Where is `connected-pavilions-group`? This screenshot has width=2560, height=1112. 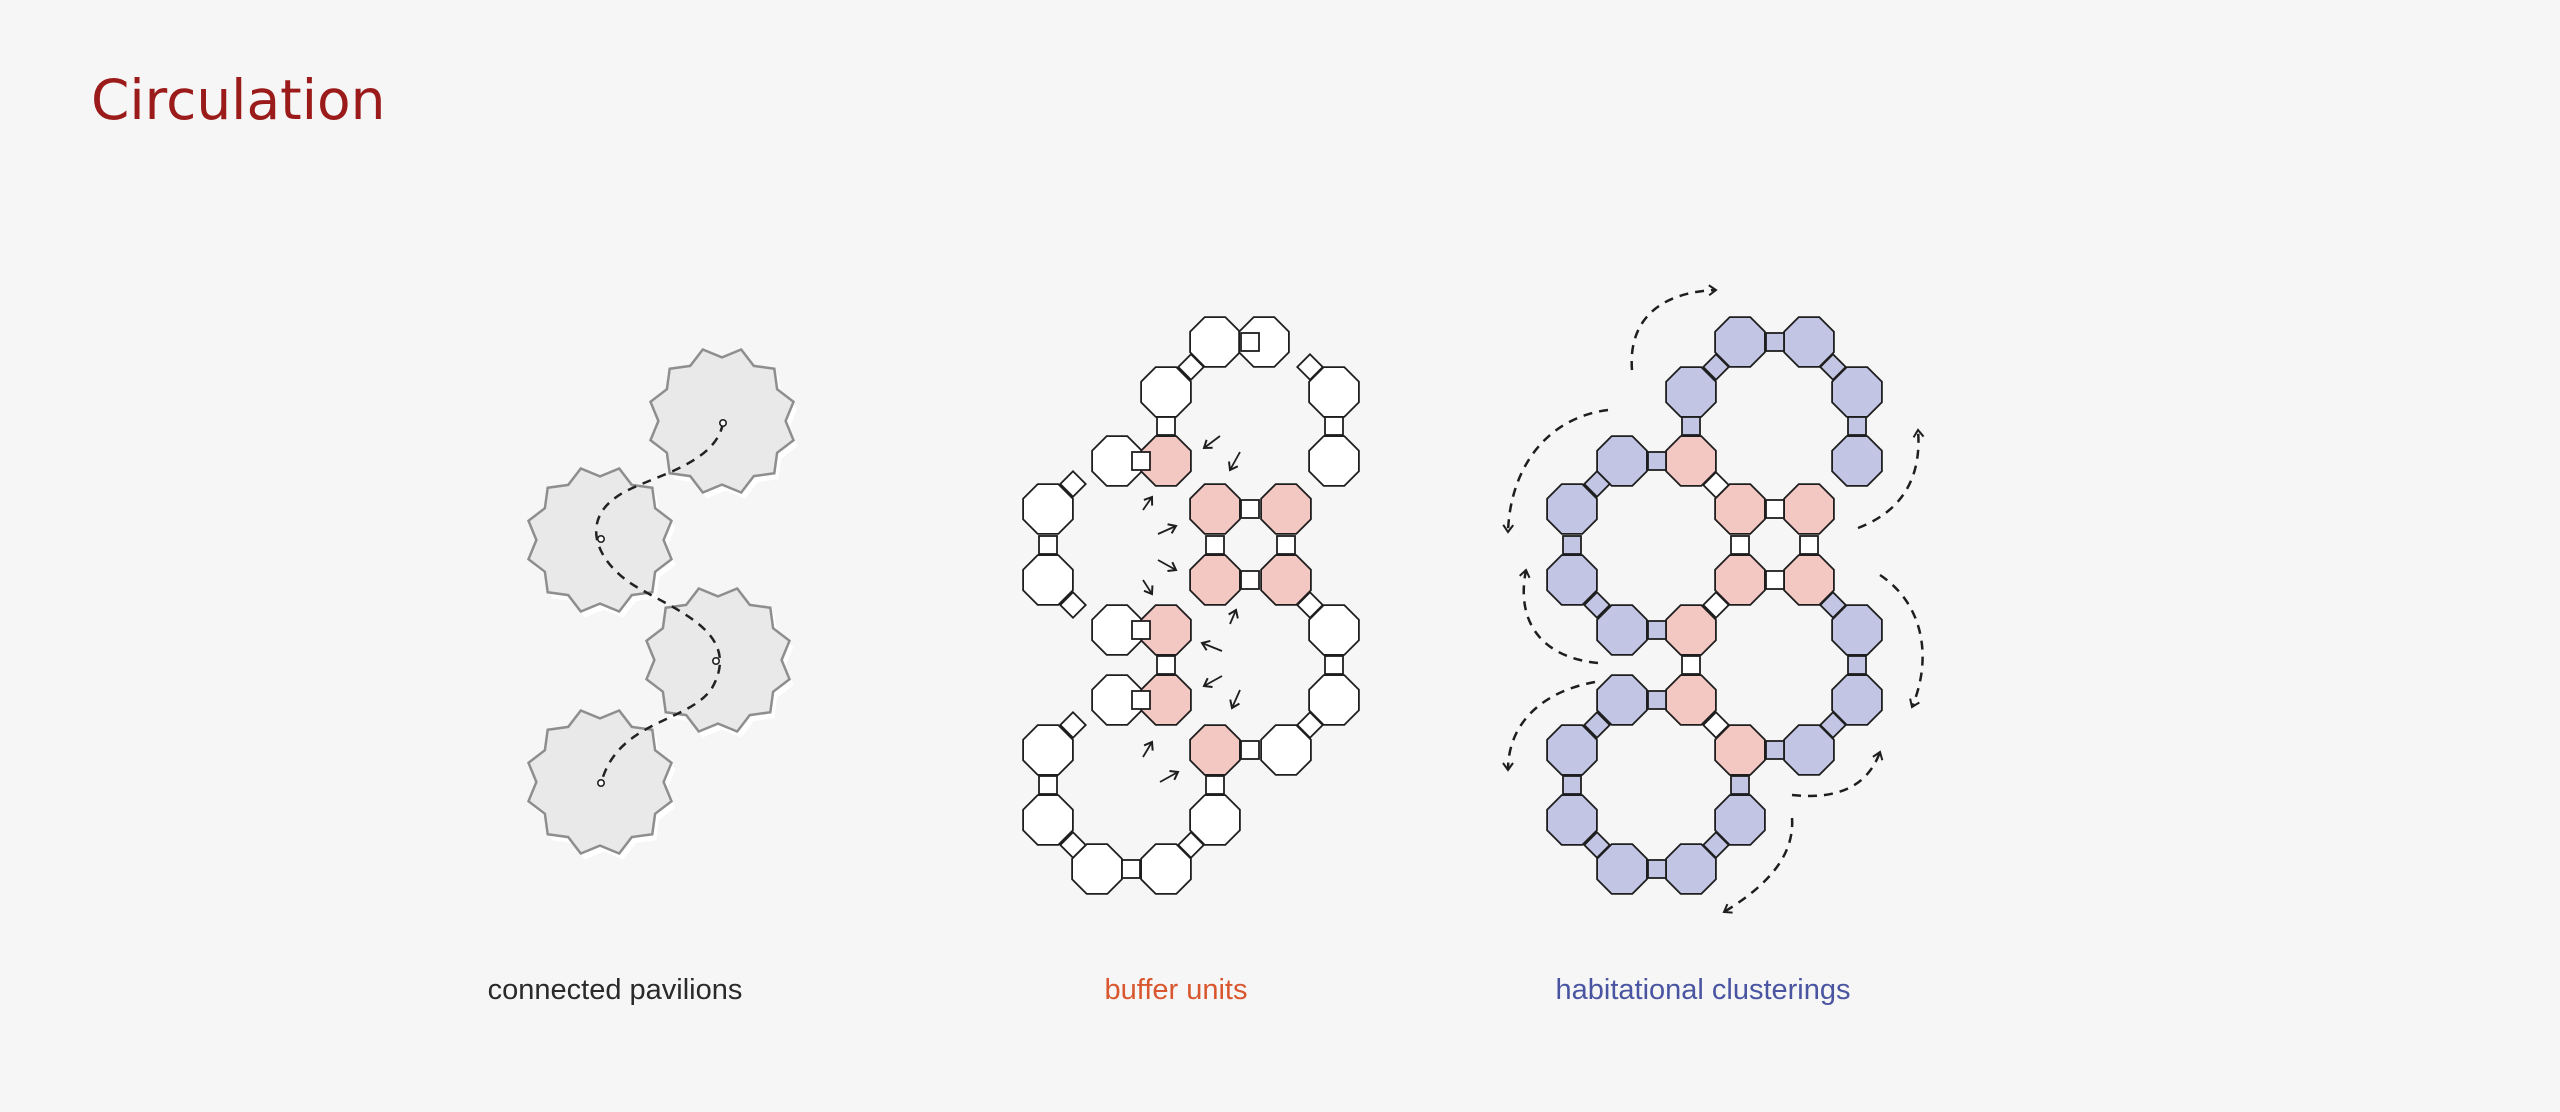
connected-pavilions-group is located at coordinates (662, 603).